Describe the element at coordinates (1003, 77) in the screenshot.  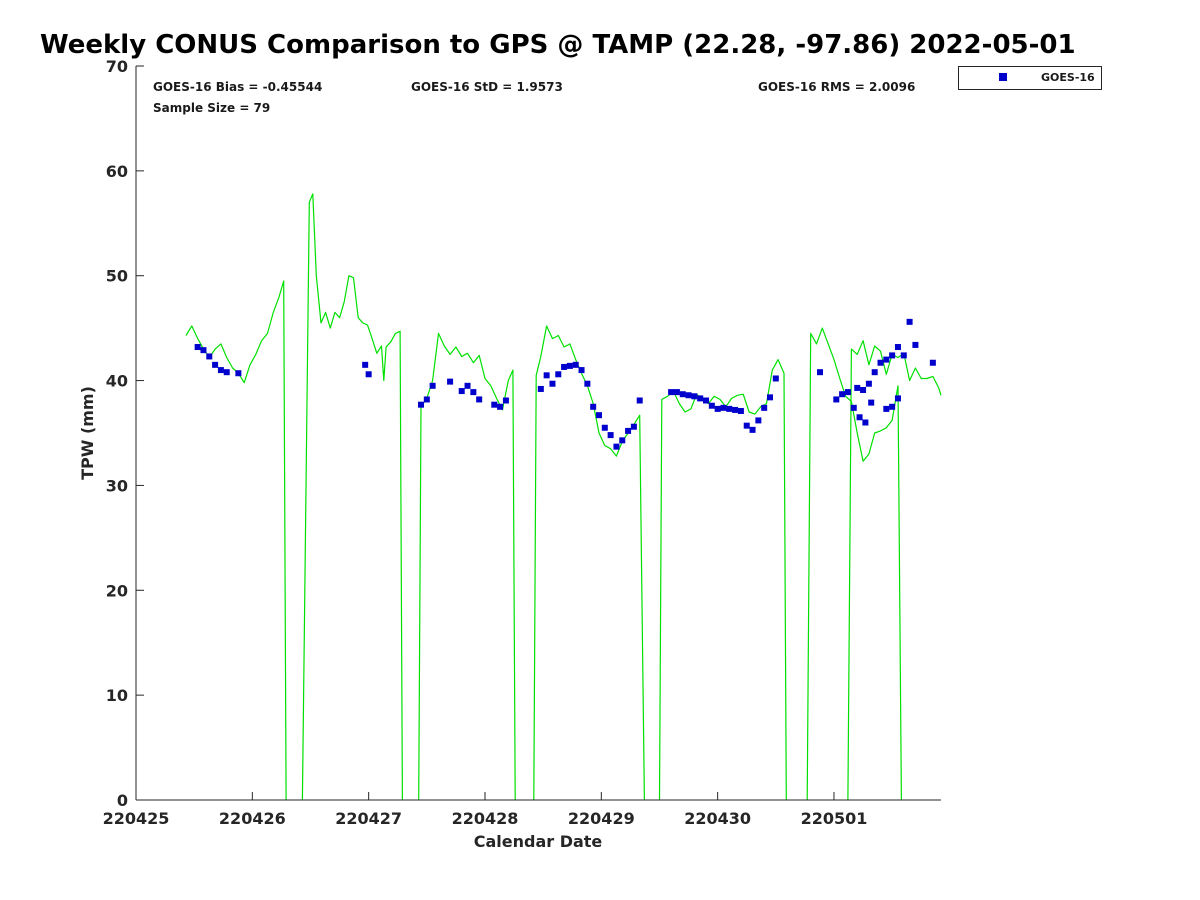
I see `legend-marker-goes` at that location.